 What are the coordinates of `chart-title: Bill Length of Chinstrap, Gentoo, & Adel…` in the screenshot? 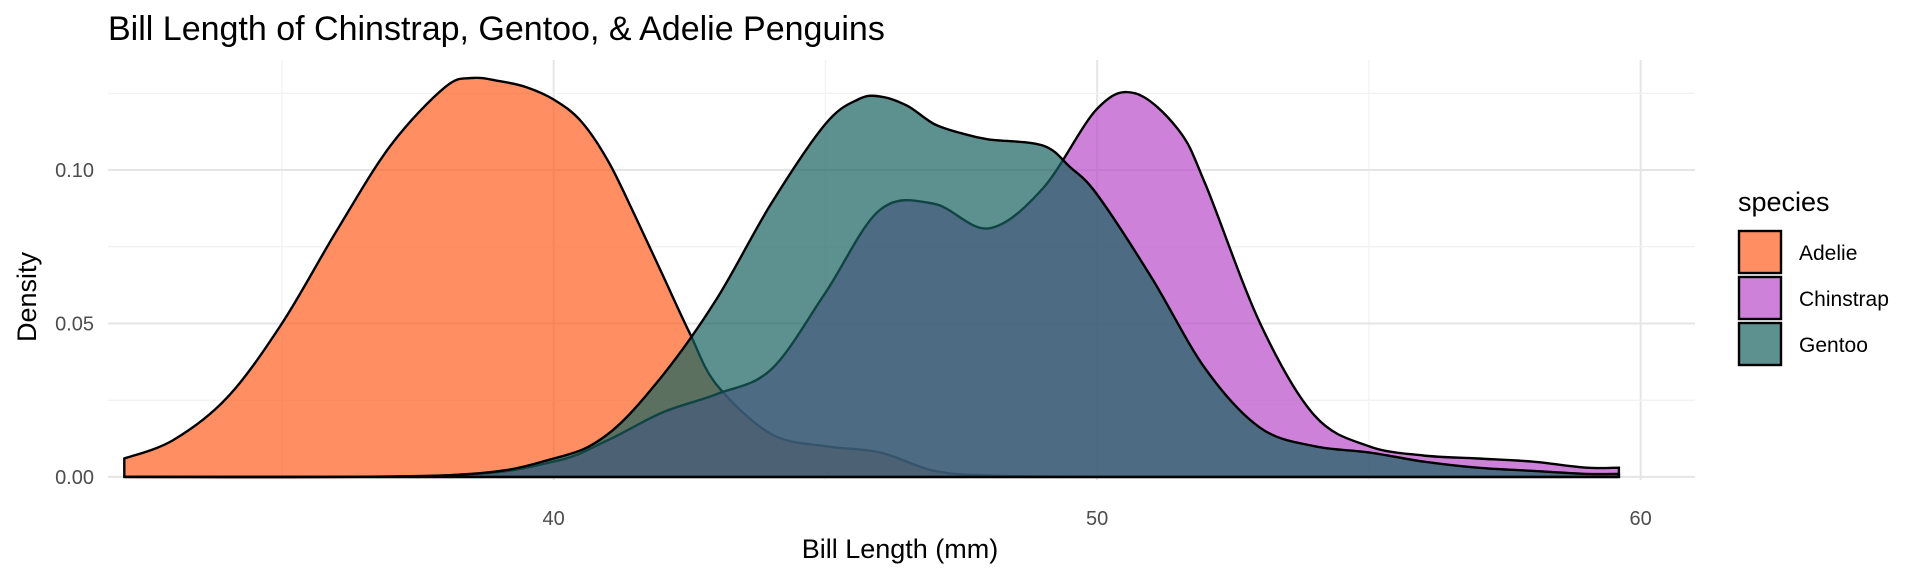 It's located at (496, 29).